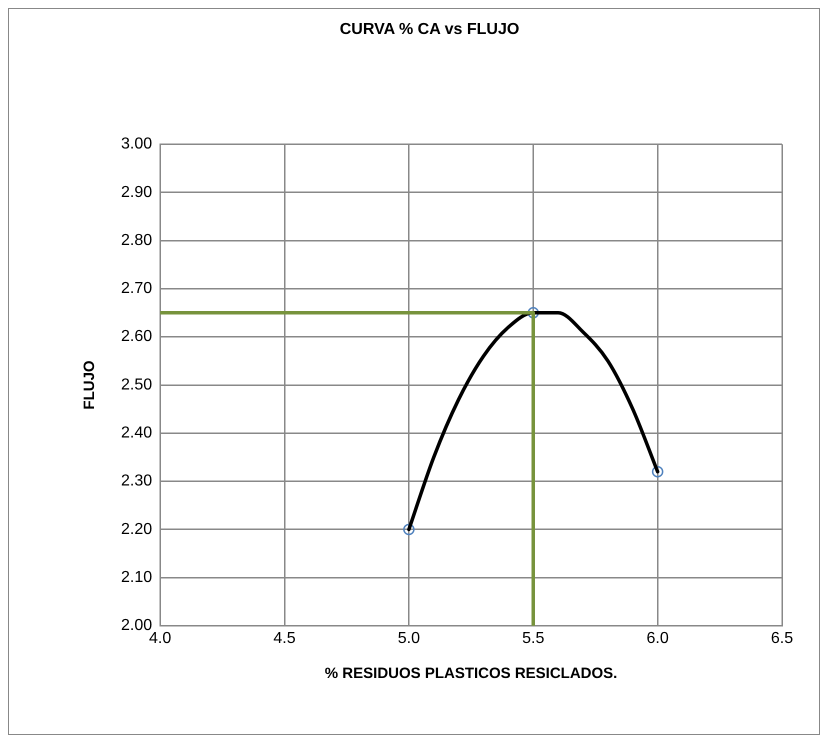 This screenshot has height=742, width=832. What do you see at coordinates (136, 529) in the screenshot?
I see `y-tick-label: 2.20` at bounding box center [136, 529].